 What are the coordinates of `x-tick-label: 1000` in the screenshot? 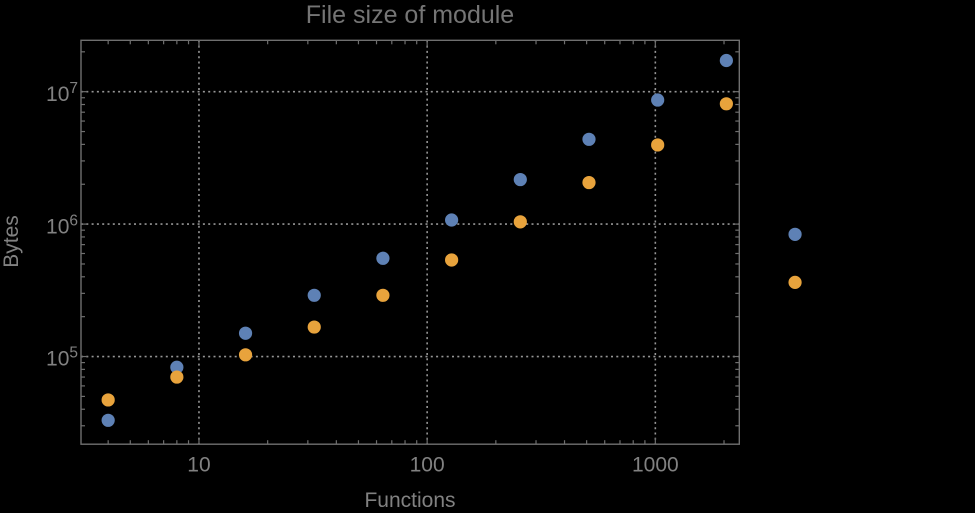 It's located at (655, 465).